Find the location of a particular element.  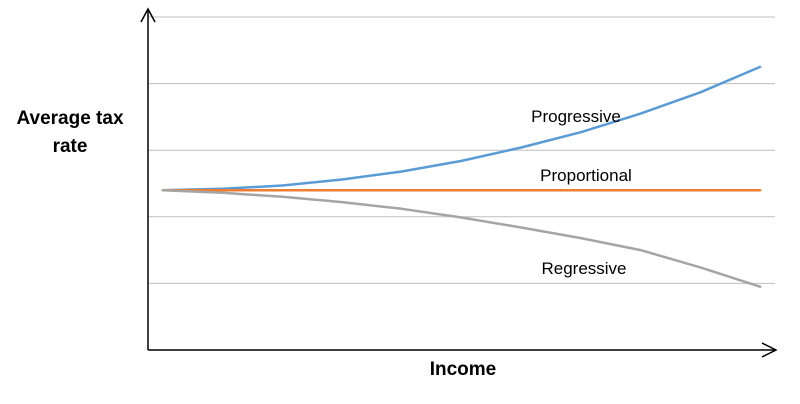

x-axis-label: Income is located at coordinates (463, 369).